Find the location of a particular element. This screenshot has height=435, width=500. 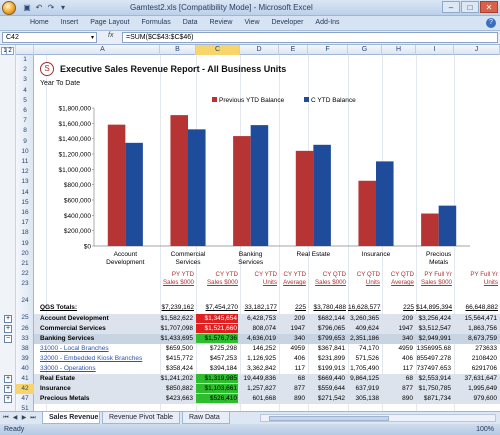

table-cell: $199,913 is located at coordinates (331, 368).